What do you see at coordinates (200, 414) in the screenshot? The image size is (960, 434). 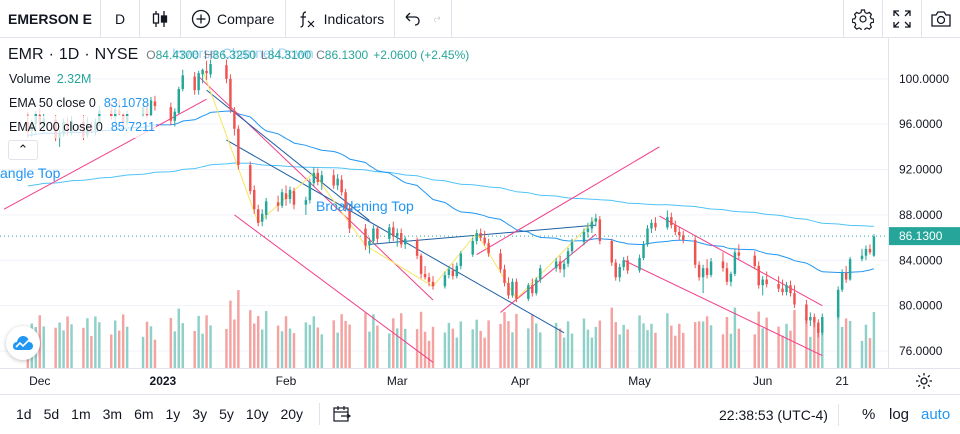 I see `range-button-3y: 3y` at bounding box center [200, 414].